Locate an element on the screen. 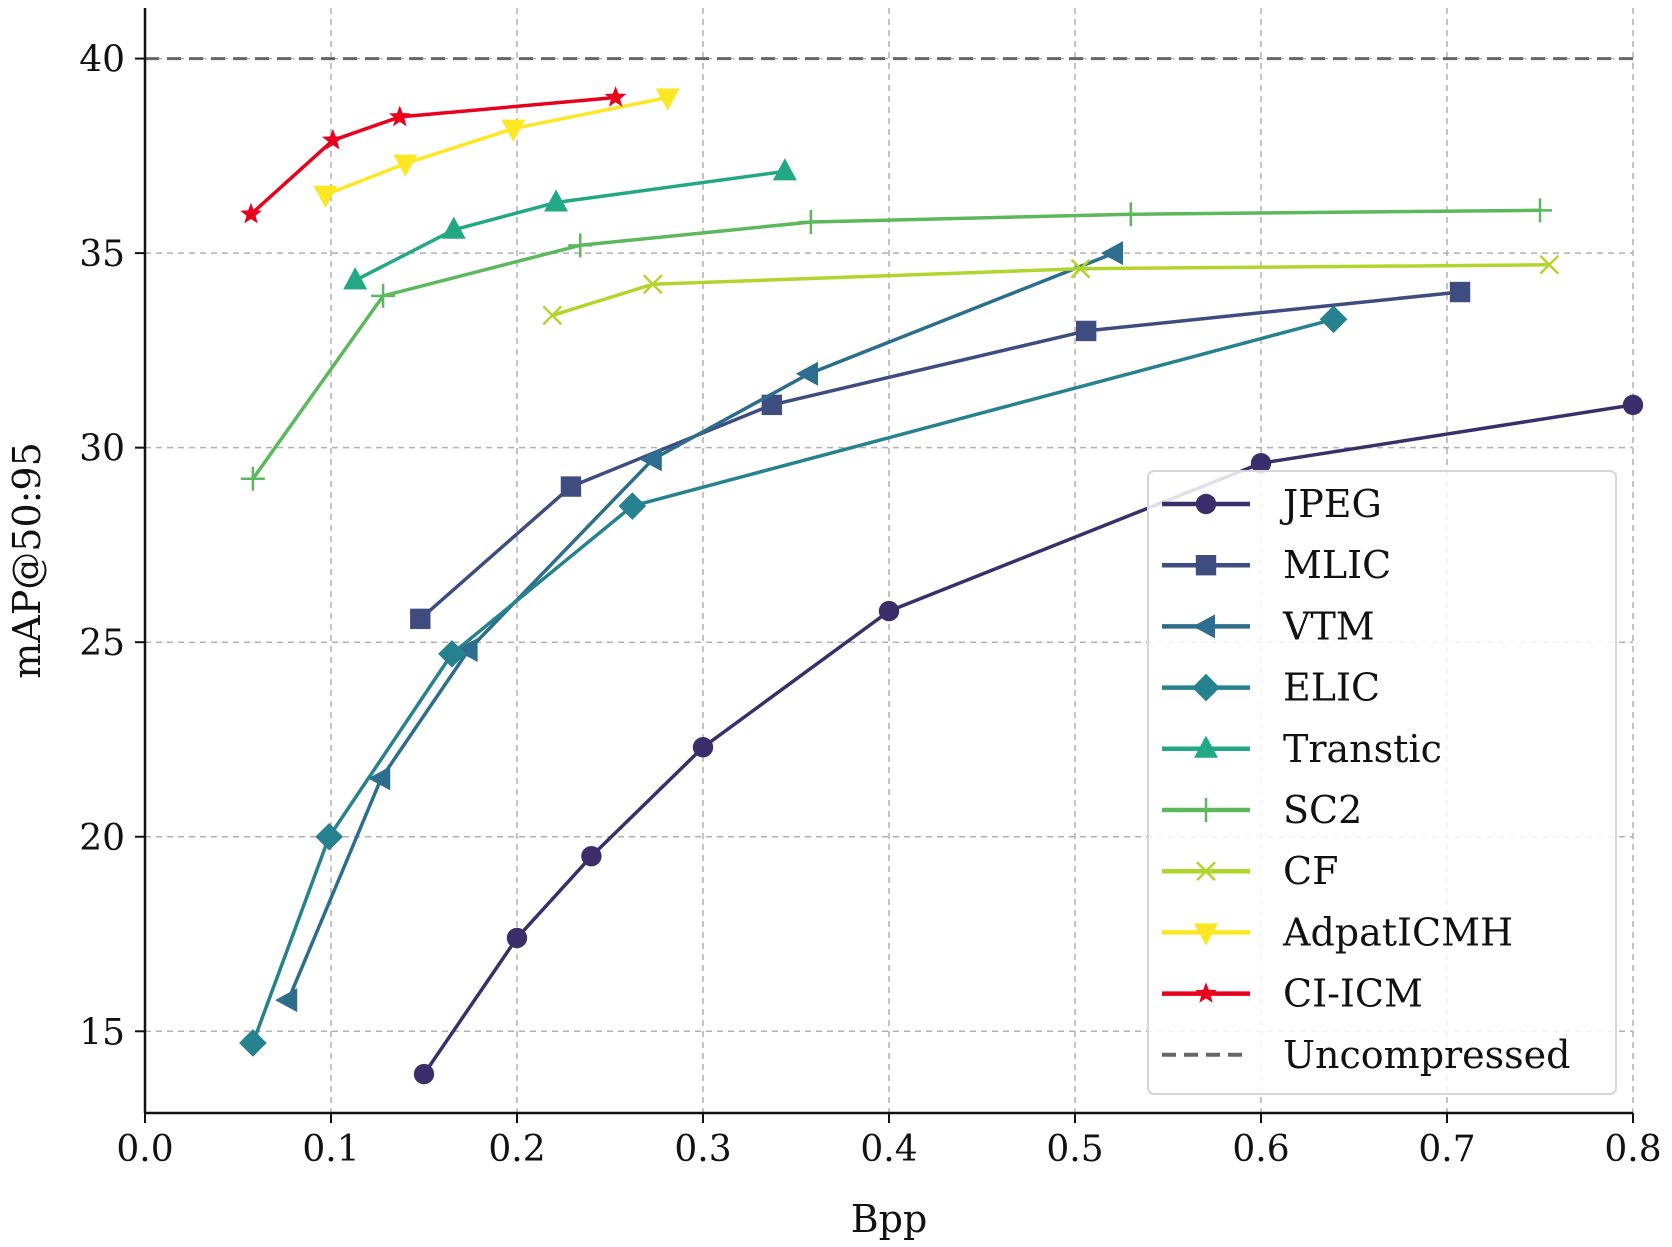 The image size is (1672, 1247). y-tick-label: 20 is located at coordinates (102, 838).